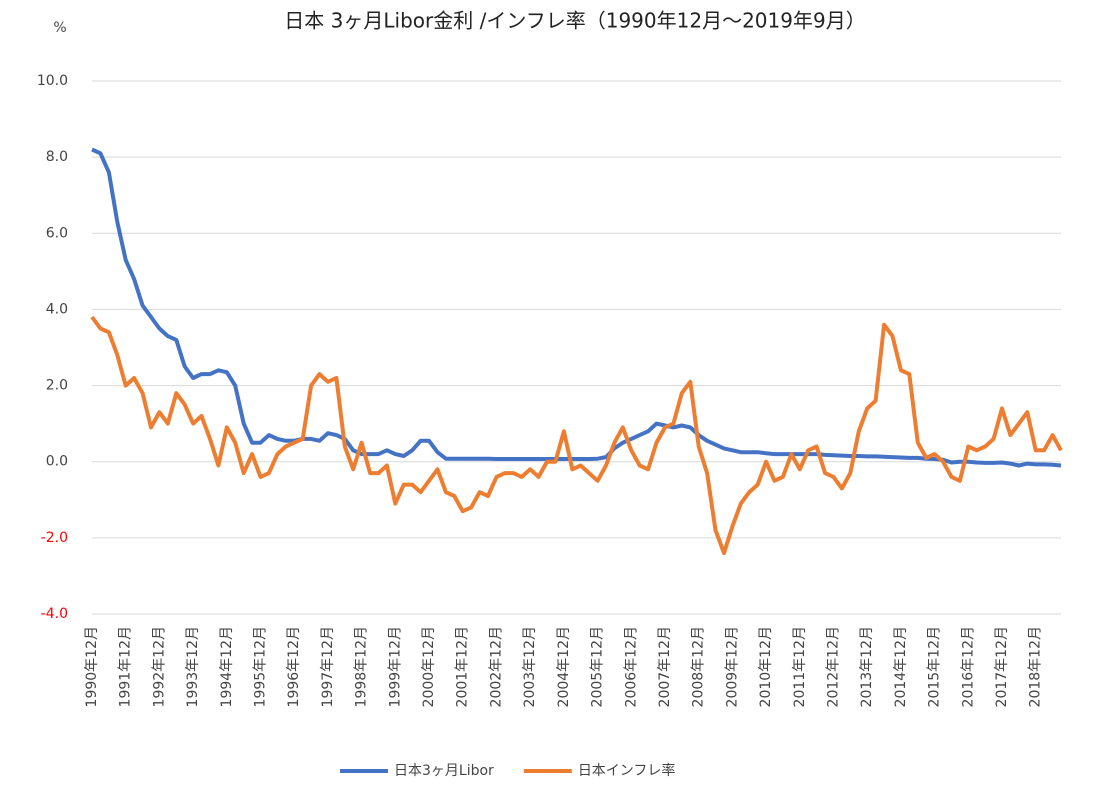 This screenshot has height=799, width=1096. Describe the element at coordinates (261, 666) in the screenshot. I see `x-tick-label: 1995年12月` at that location.